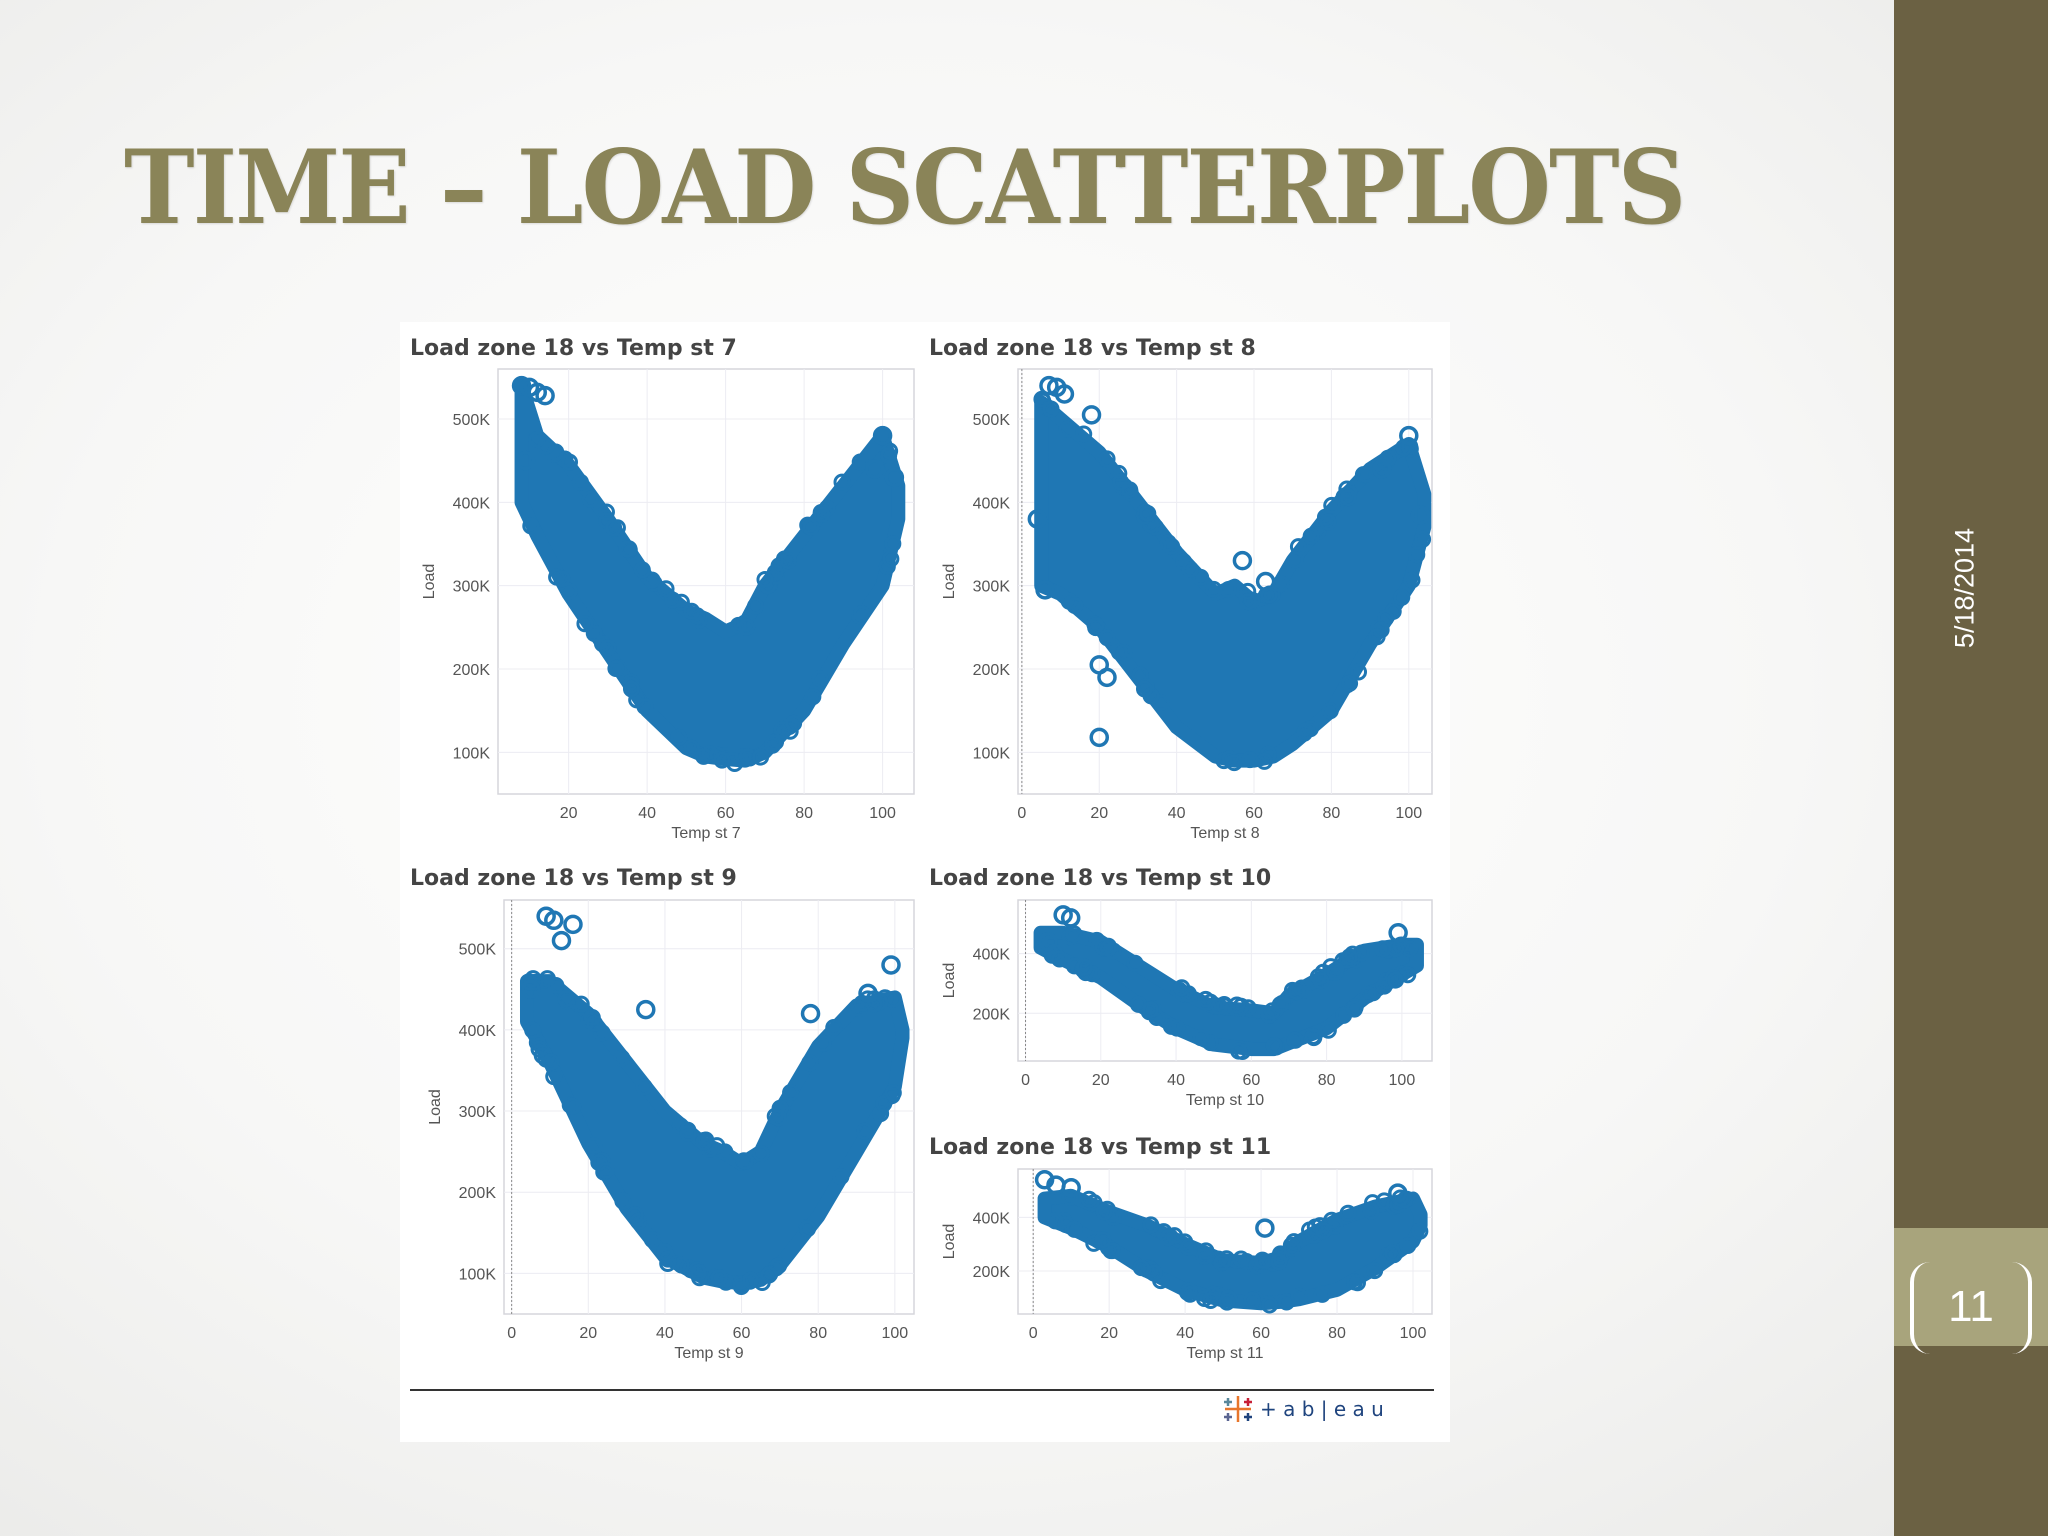 This screenshot has width=2048, height=1536. What do you see at coordinates (1971, 1308) in the screenshot?
I see `page-number-bracket` at bounding box center [1971, 1308].